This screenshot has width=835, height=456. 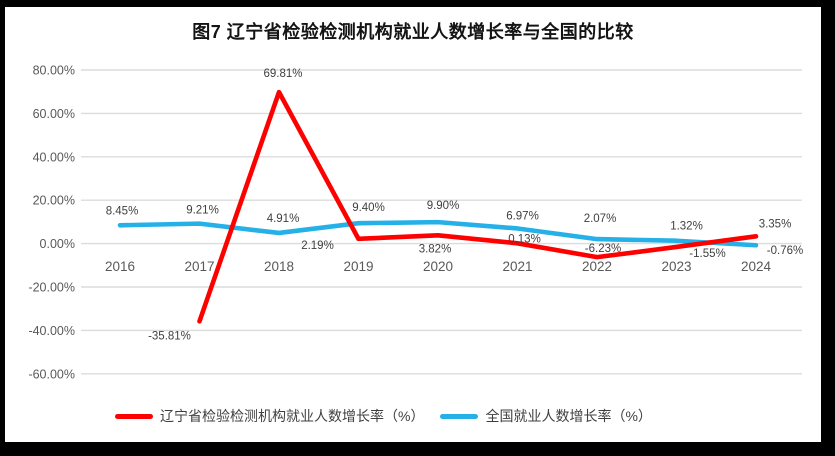 I want to click on data-label-1: 6.97%, so click(x=522, y=216).